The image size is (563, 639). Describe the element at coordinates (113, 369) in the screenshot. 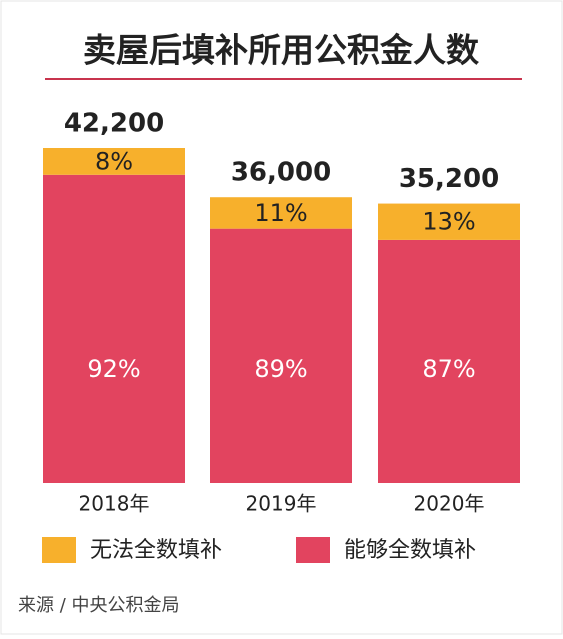

I see `value-label: 92%` at that location.